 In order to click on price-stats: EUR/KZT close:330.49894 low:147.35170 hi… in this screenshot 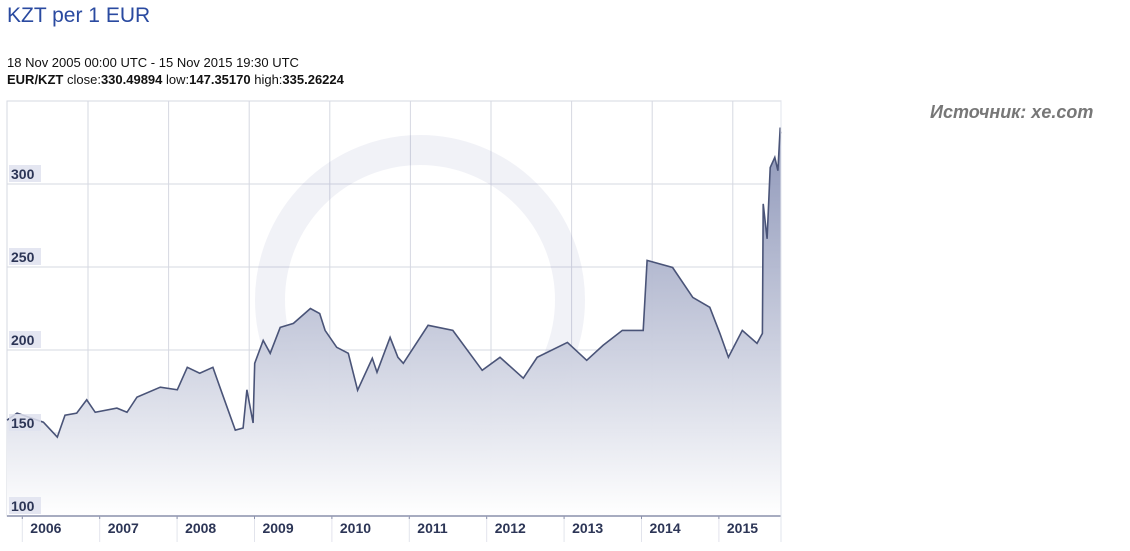, I will do `click(175, 79)`.